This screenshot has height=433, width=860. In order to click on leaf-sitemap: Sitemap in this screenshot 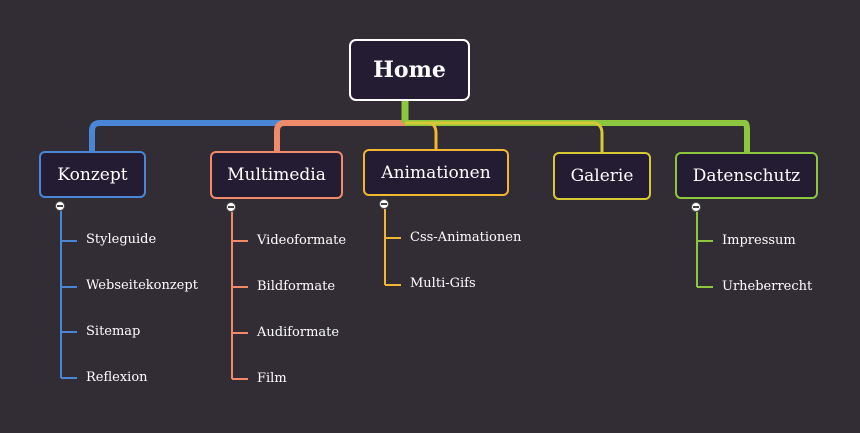, I will do `click(113, 331)`.